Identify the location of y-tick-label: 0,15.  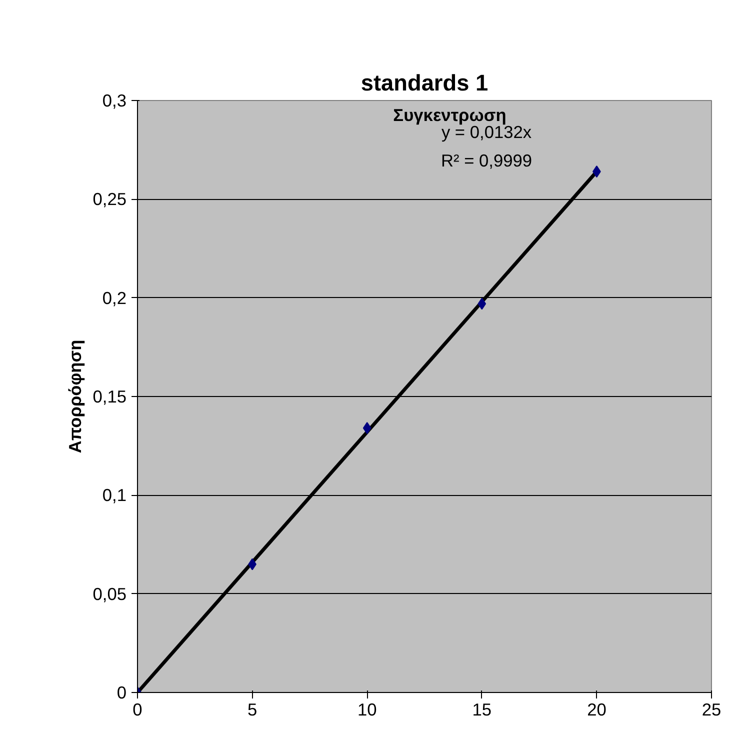
(109, 396).